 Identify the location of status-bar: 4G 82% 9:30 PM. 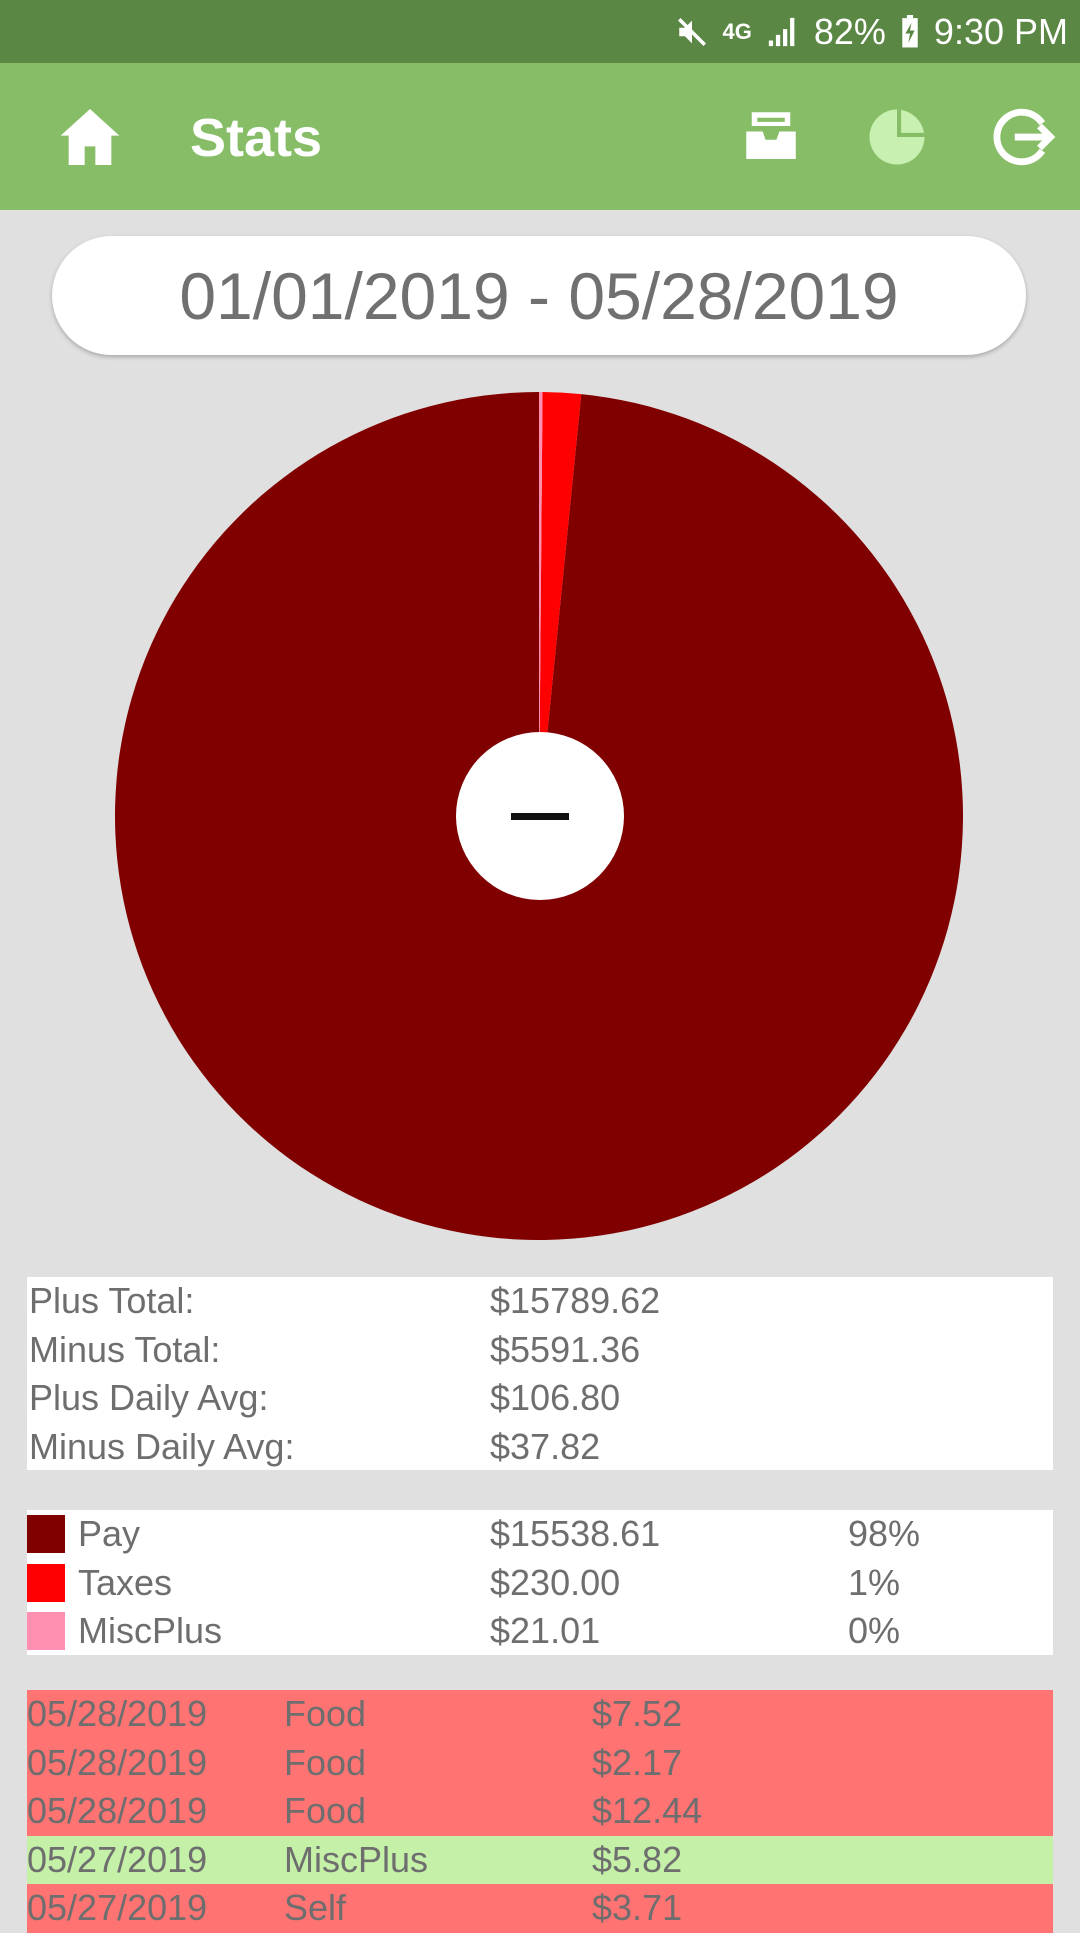
(540, 31).